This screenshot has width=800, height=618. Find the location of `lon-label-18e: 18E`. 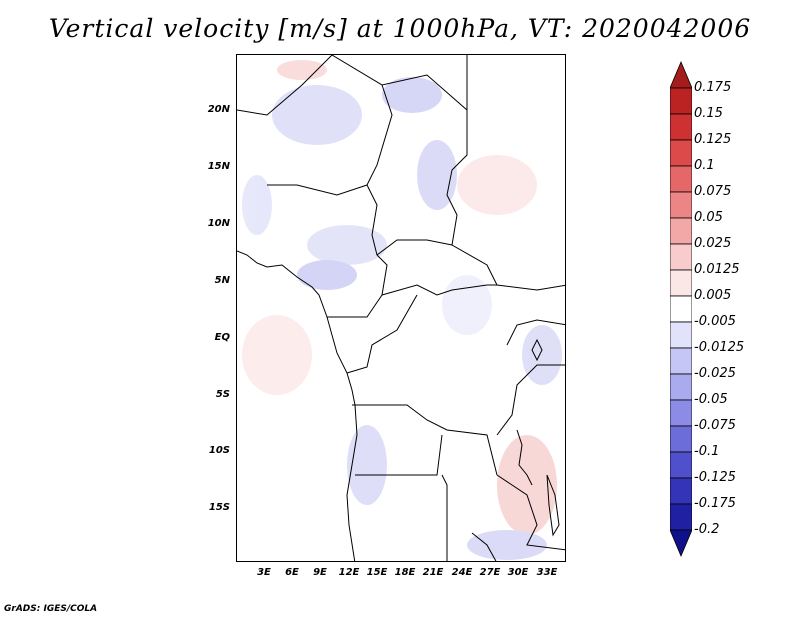

lon-label-18e: 18E is located at coordinates (405, 572).